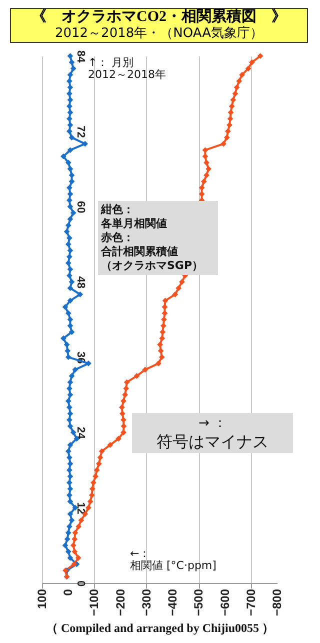 The height and width of the screenshot is (643, 320). Describe the element at coordinates (80, 207) in the screenshot. I see `y-tick-label: 60` at that location.